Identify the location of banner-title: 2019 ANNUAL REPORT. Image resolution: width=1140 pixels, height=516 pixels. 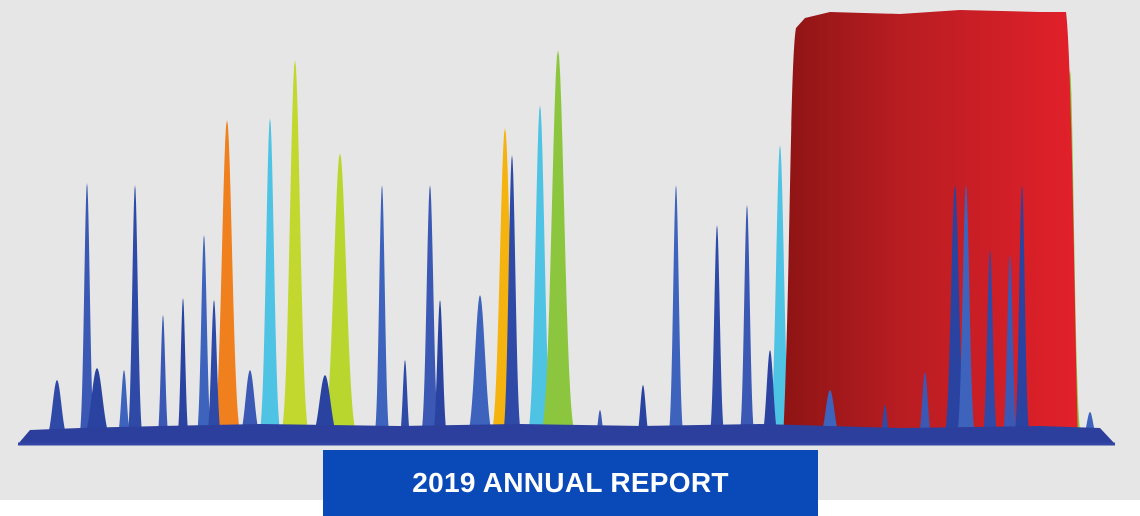
(570, 482).